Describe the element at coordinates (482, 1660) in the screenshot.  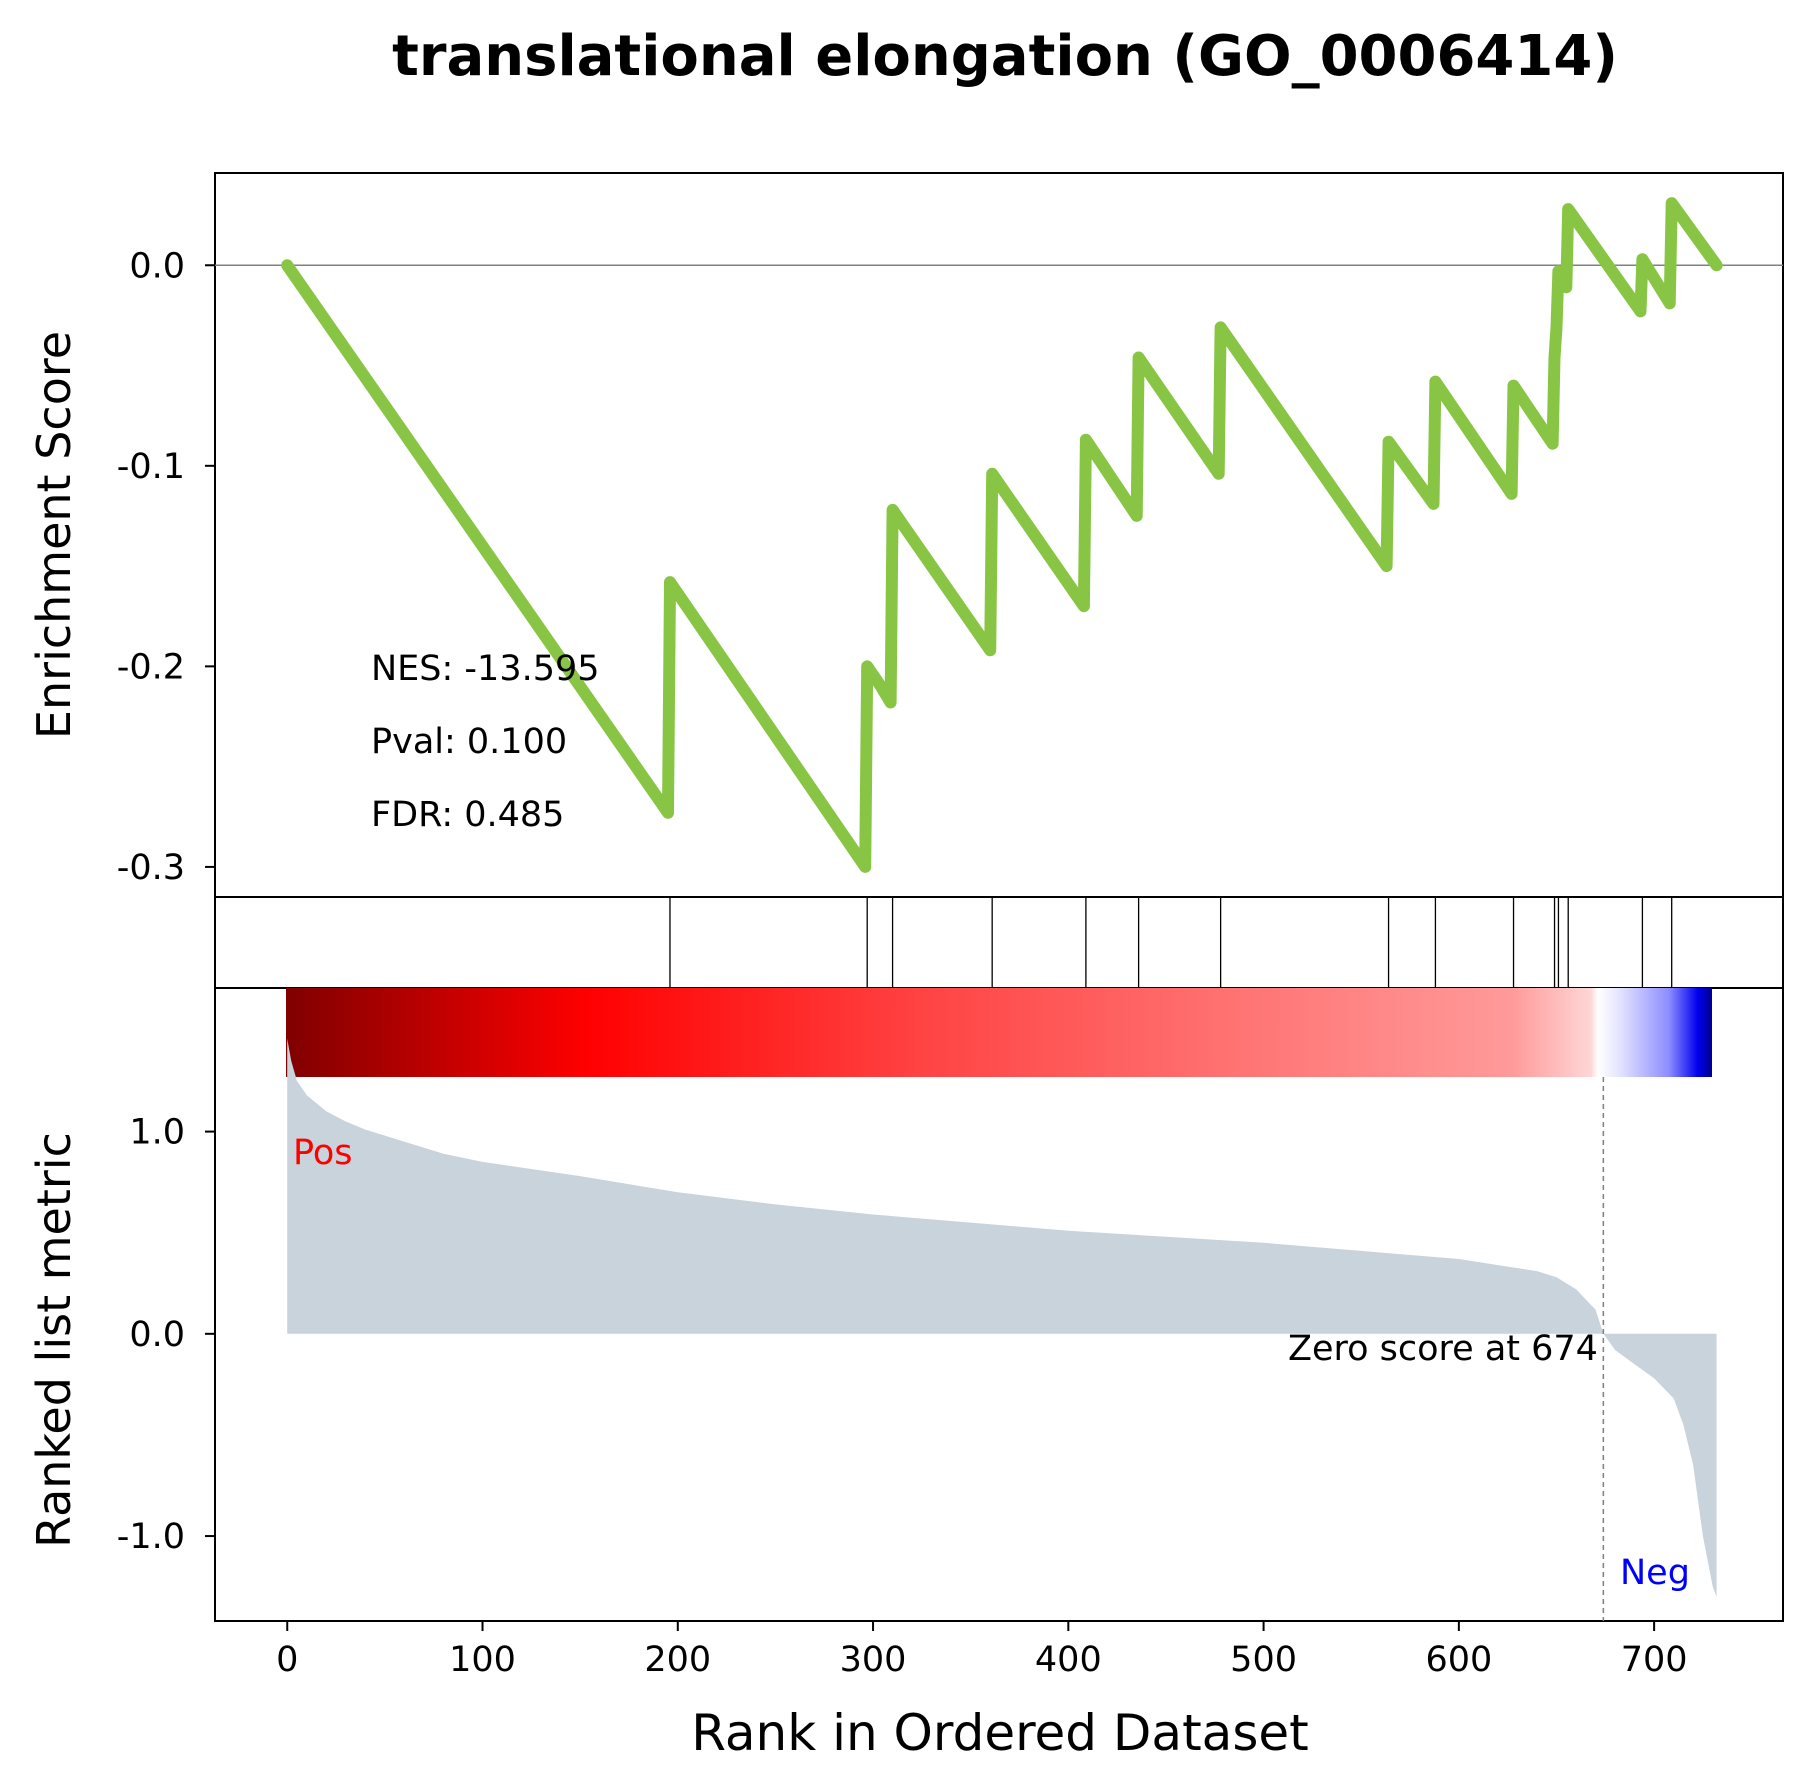
I see `x-tick-label: 100` at that location.